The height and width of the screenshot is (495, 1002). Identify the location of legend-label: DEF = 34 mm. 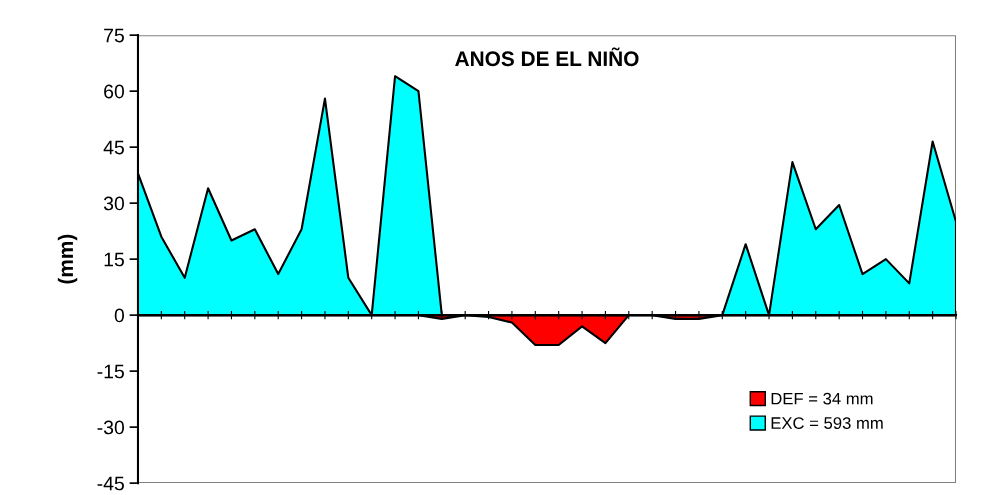
(822, 398).